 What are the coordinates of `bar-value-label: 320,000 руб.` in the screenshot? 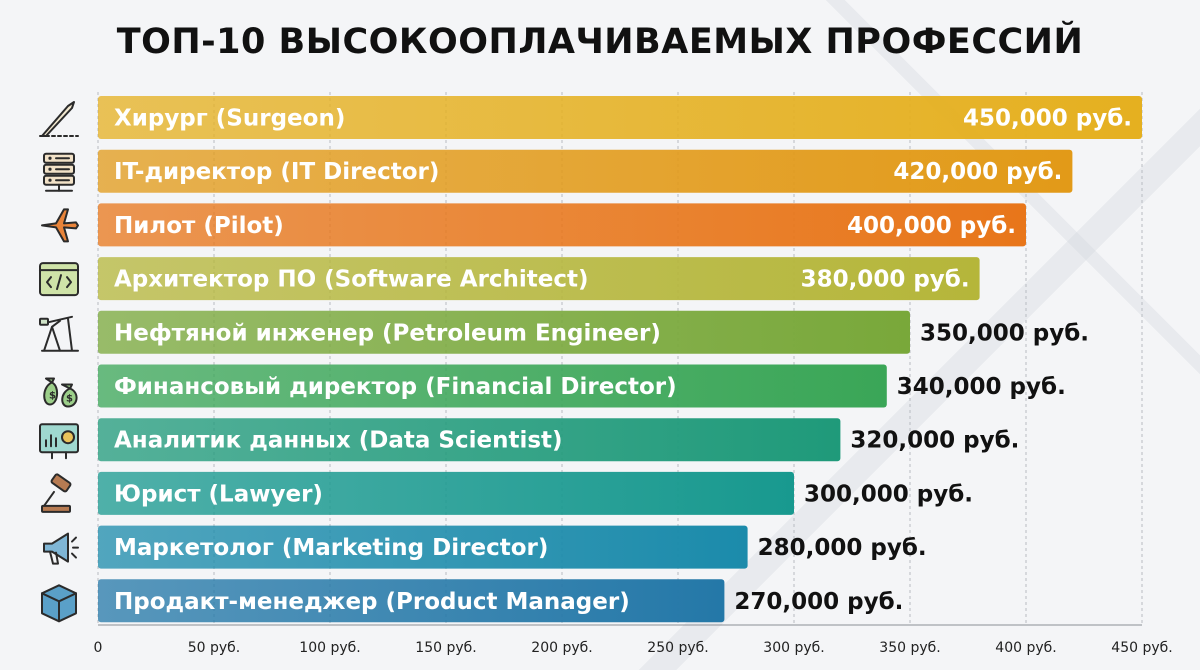 It's located at (934, 441).